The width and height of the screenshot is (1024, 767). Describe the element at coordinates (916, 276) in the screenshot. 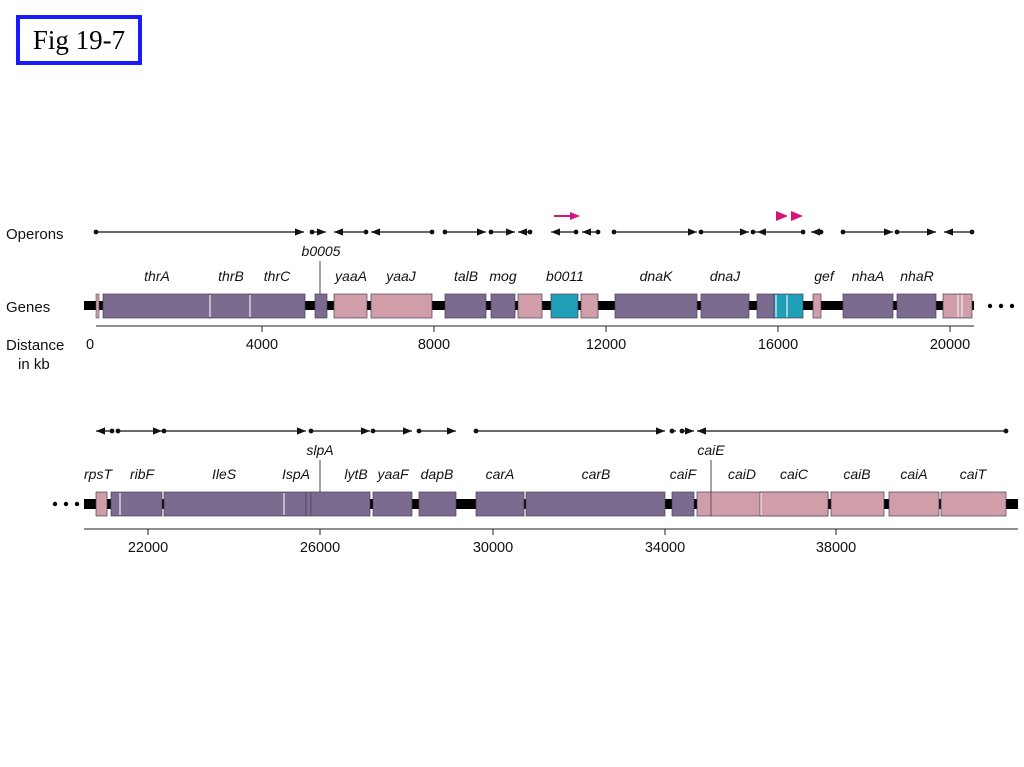

I see `gene-label: nhaR` at that location.